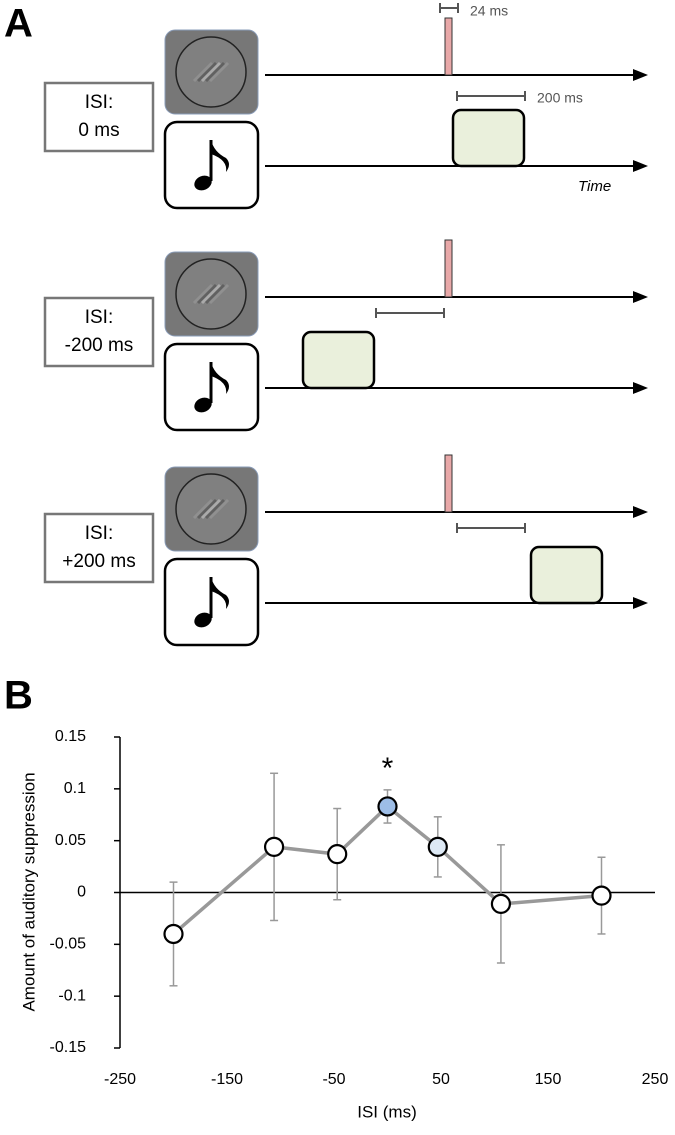 The width and height of the screenshot is (675, 1135). Describe the element at coordinates (70, 736) in the screenshot. I see `y-tick-label: 0.15` at that location.